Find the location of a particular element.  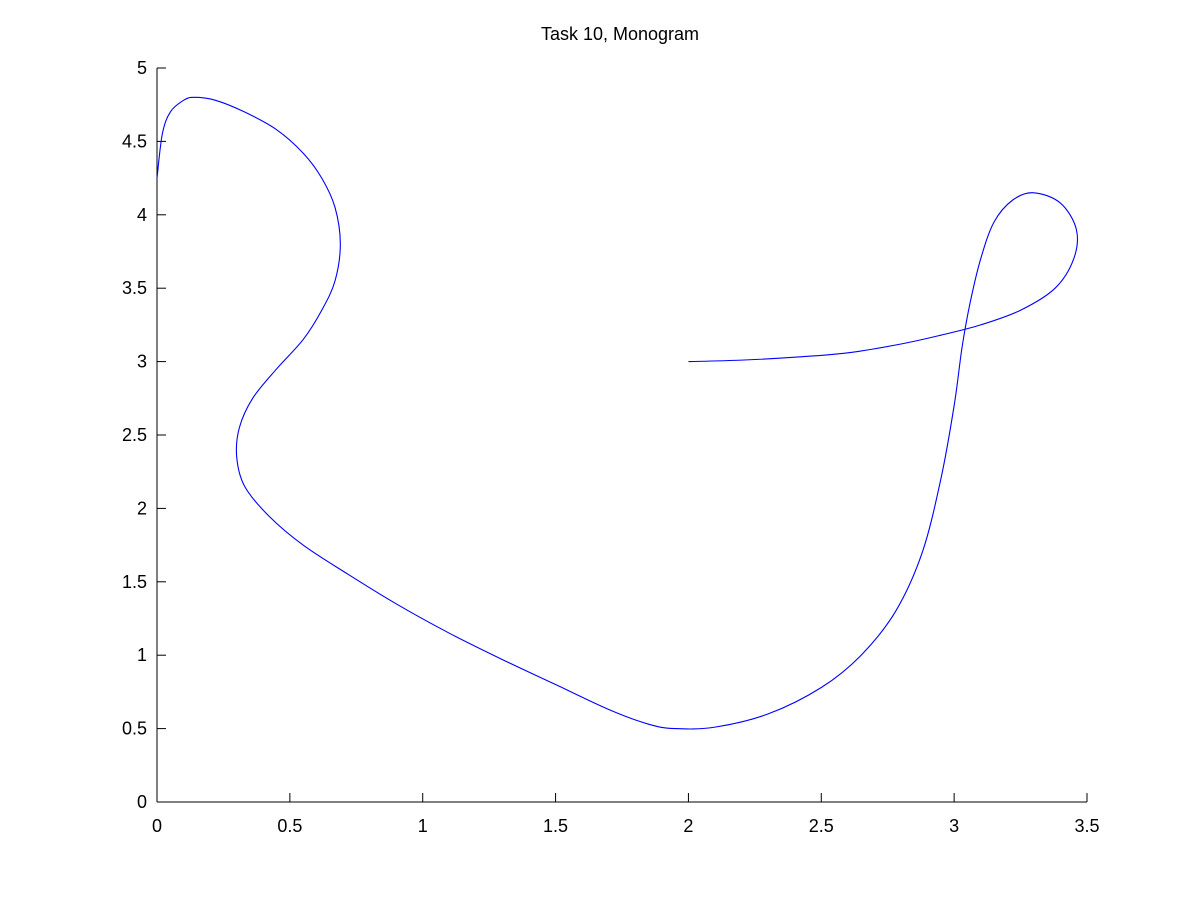

x-tick-label: 0.5 is located at coordinates (289, 826).